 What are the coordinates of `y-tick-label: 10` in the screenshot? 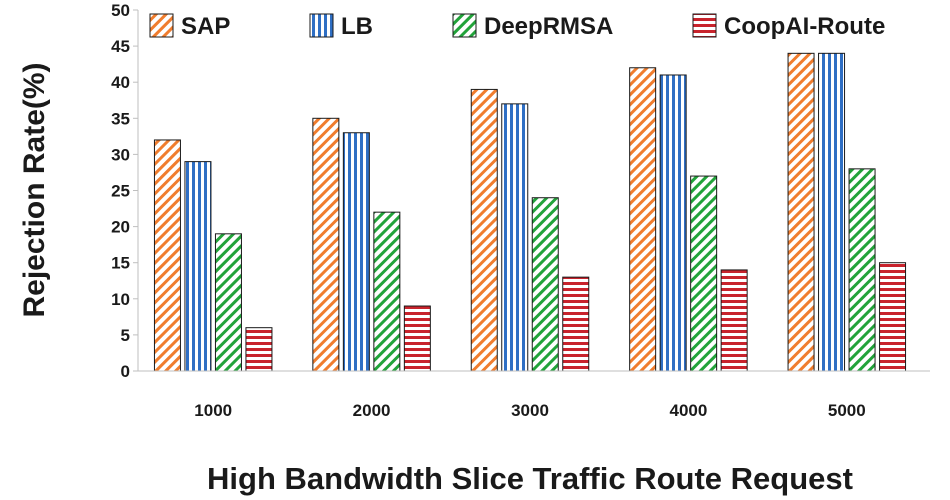 It's located at (120, 299).